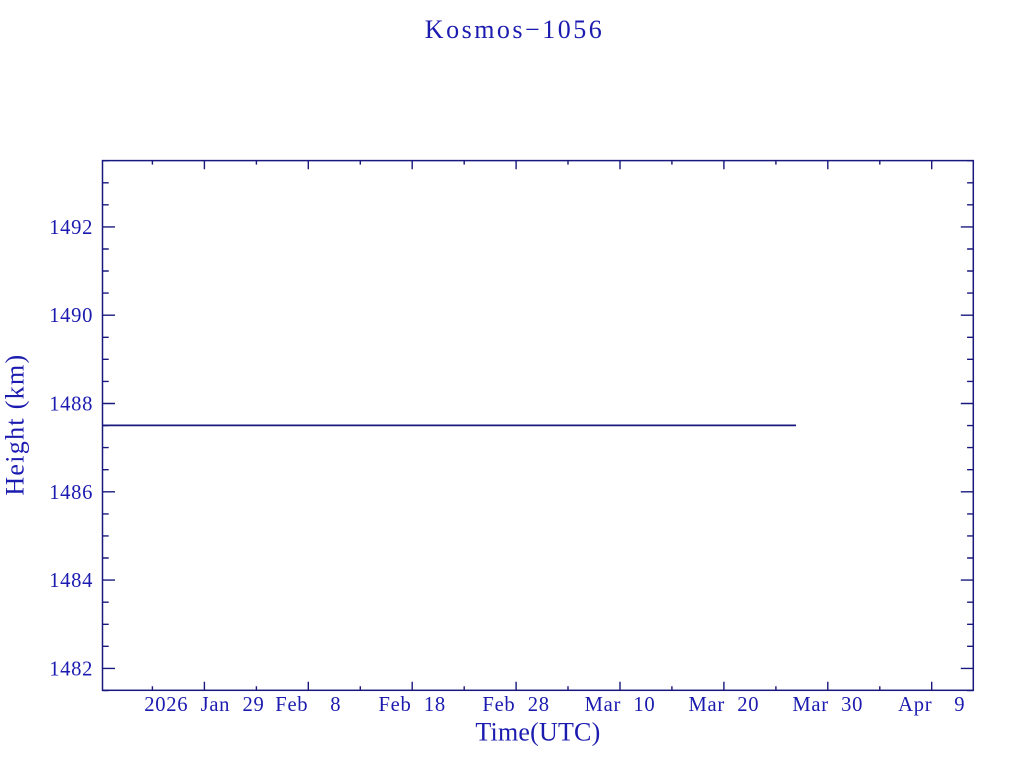 The height and width of the screenshot is (768, 1024). What do you see at coordinates (620, 705) in the screenshot?
I see `svg-text: Mar 10` at bounding box center [620, 705].